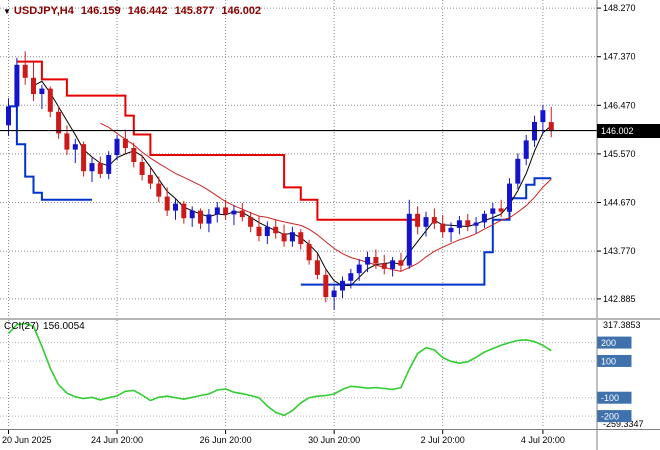 This screenshot has width=660, height=450. What do you see at coordinates (619, 251) in the screenshot?
I see `price-axis-label: 143.770` at bounding box center [619, 251].